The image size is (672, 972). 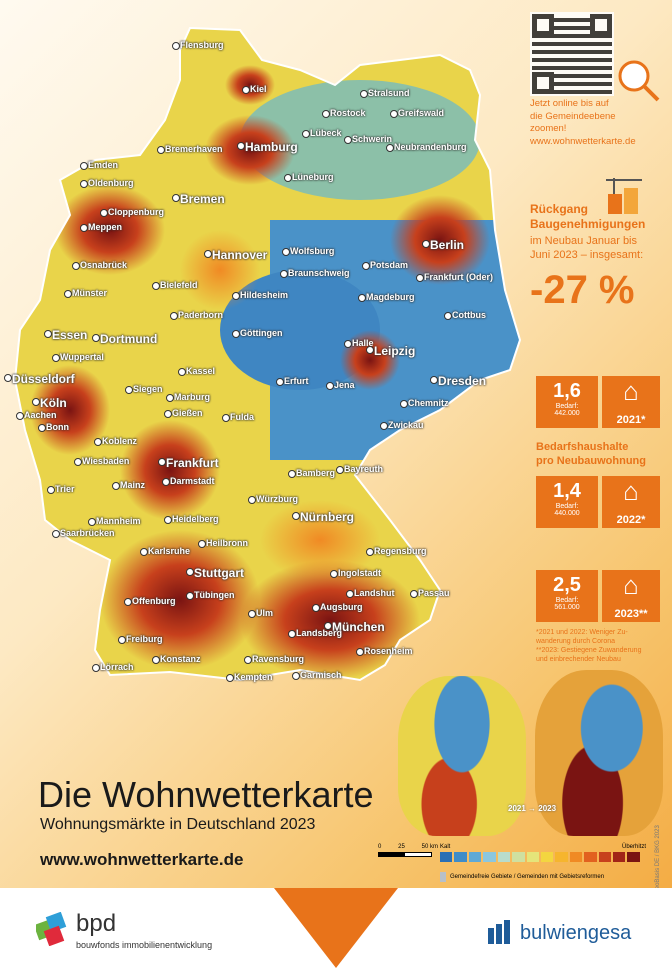 I want to click on city-label: Stralsund, so click(x=389, y=93).